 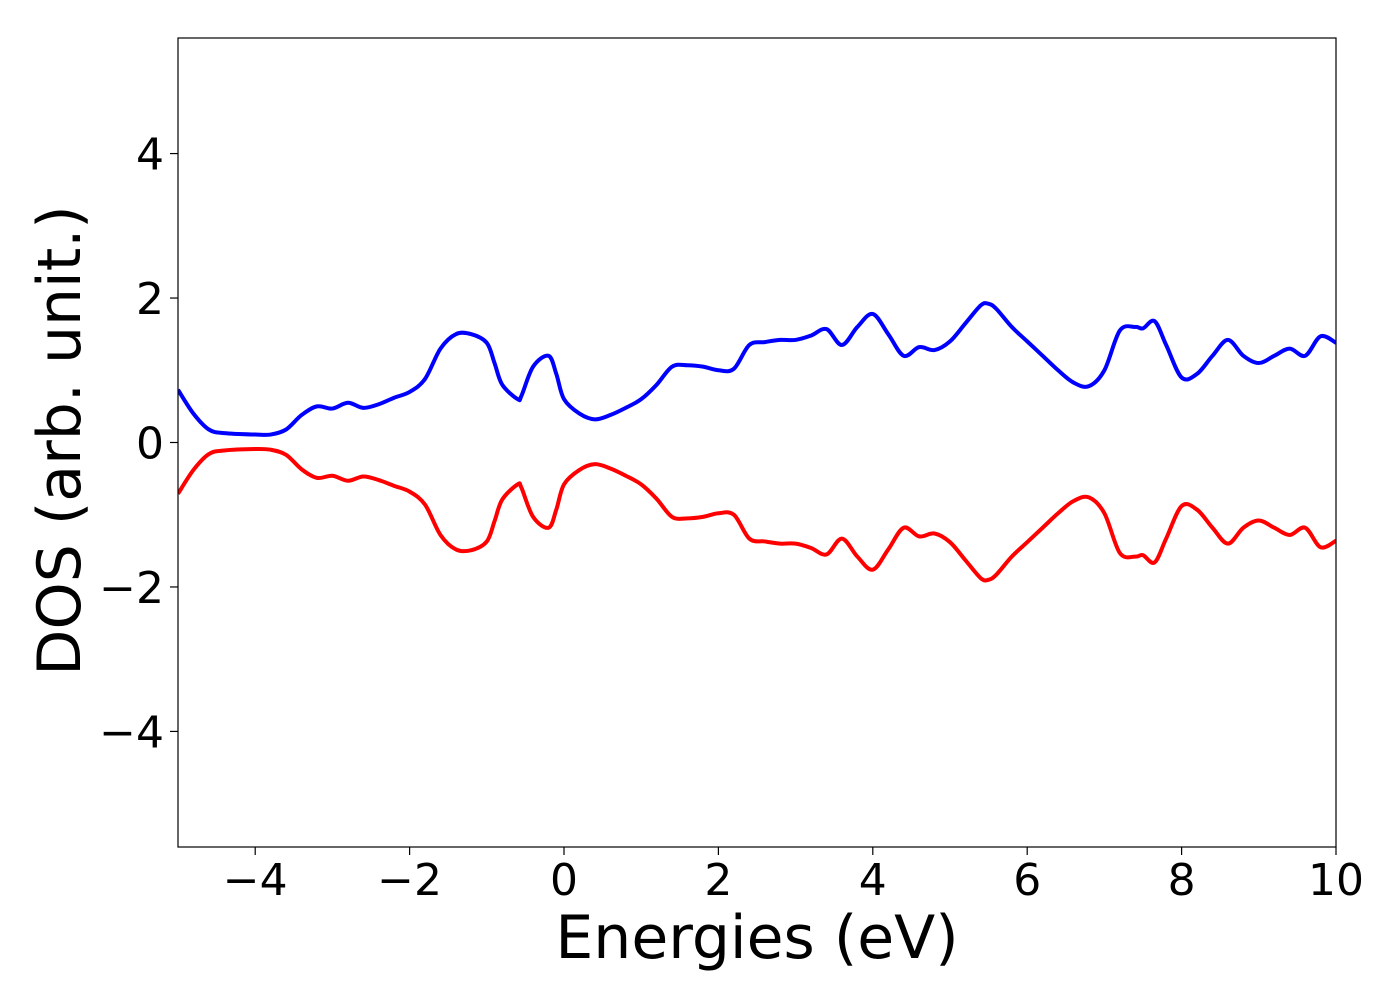 I want to click on x-tick-label: 0, so click(x=564, y=880).